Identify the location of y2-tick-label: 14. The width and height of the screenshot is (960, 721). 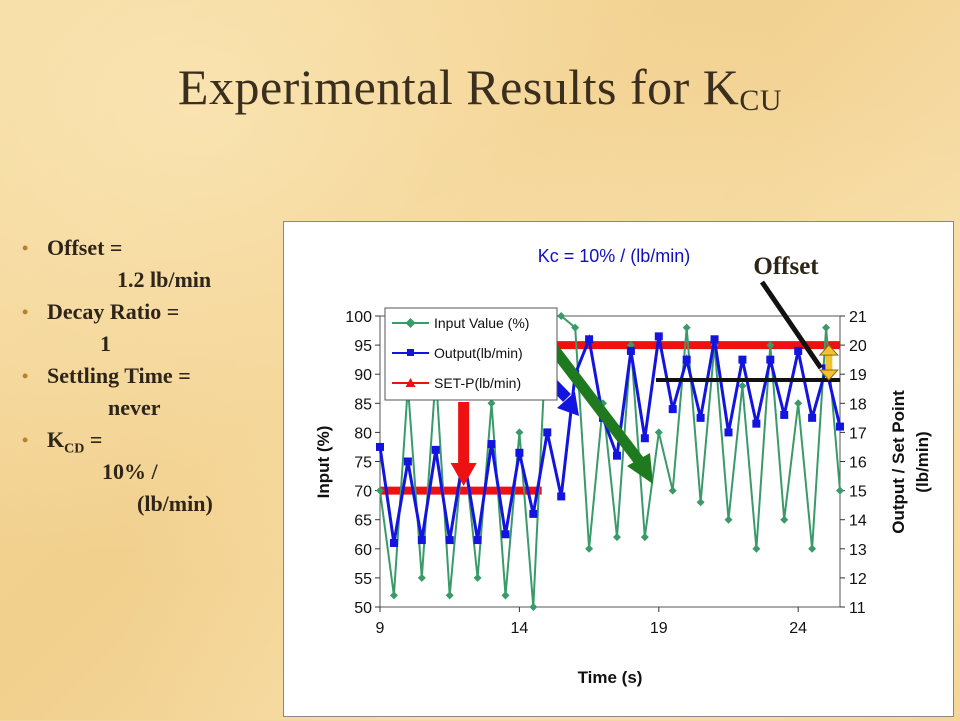
(858, 521).